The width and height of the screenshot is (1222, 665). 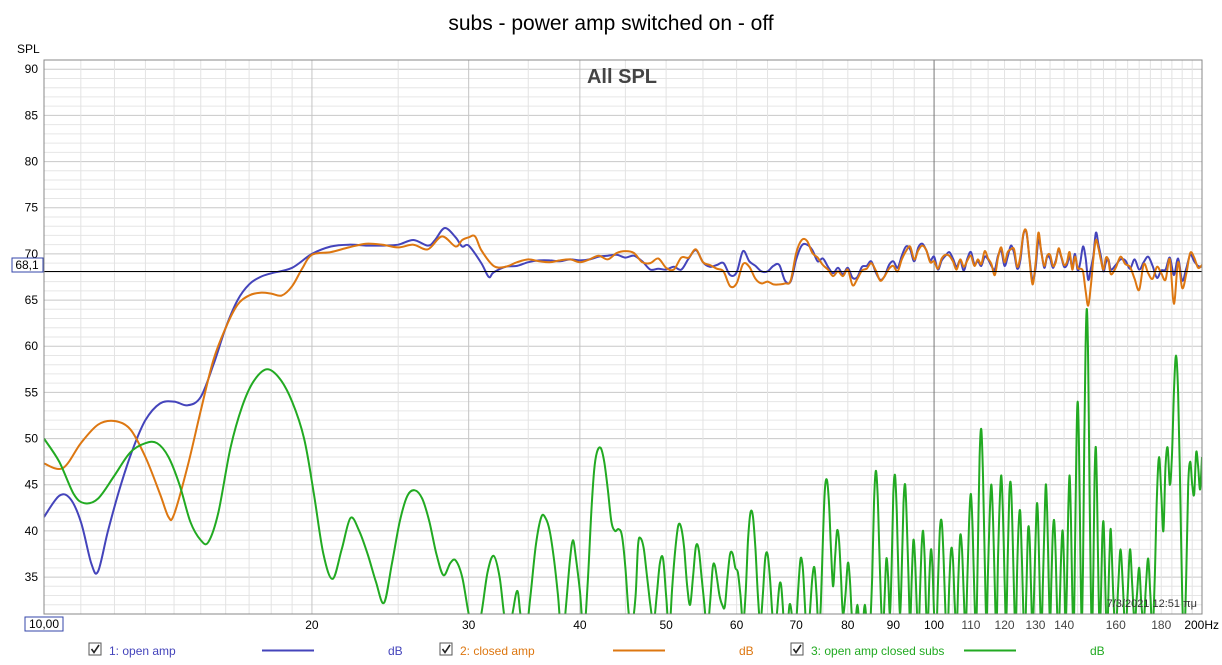 I want to click on cursor-y-box, so click(x=27, y=265).